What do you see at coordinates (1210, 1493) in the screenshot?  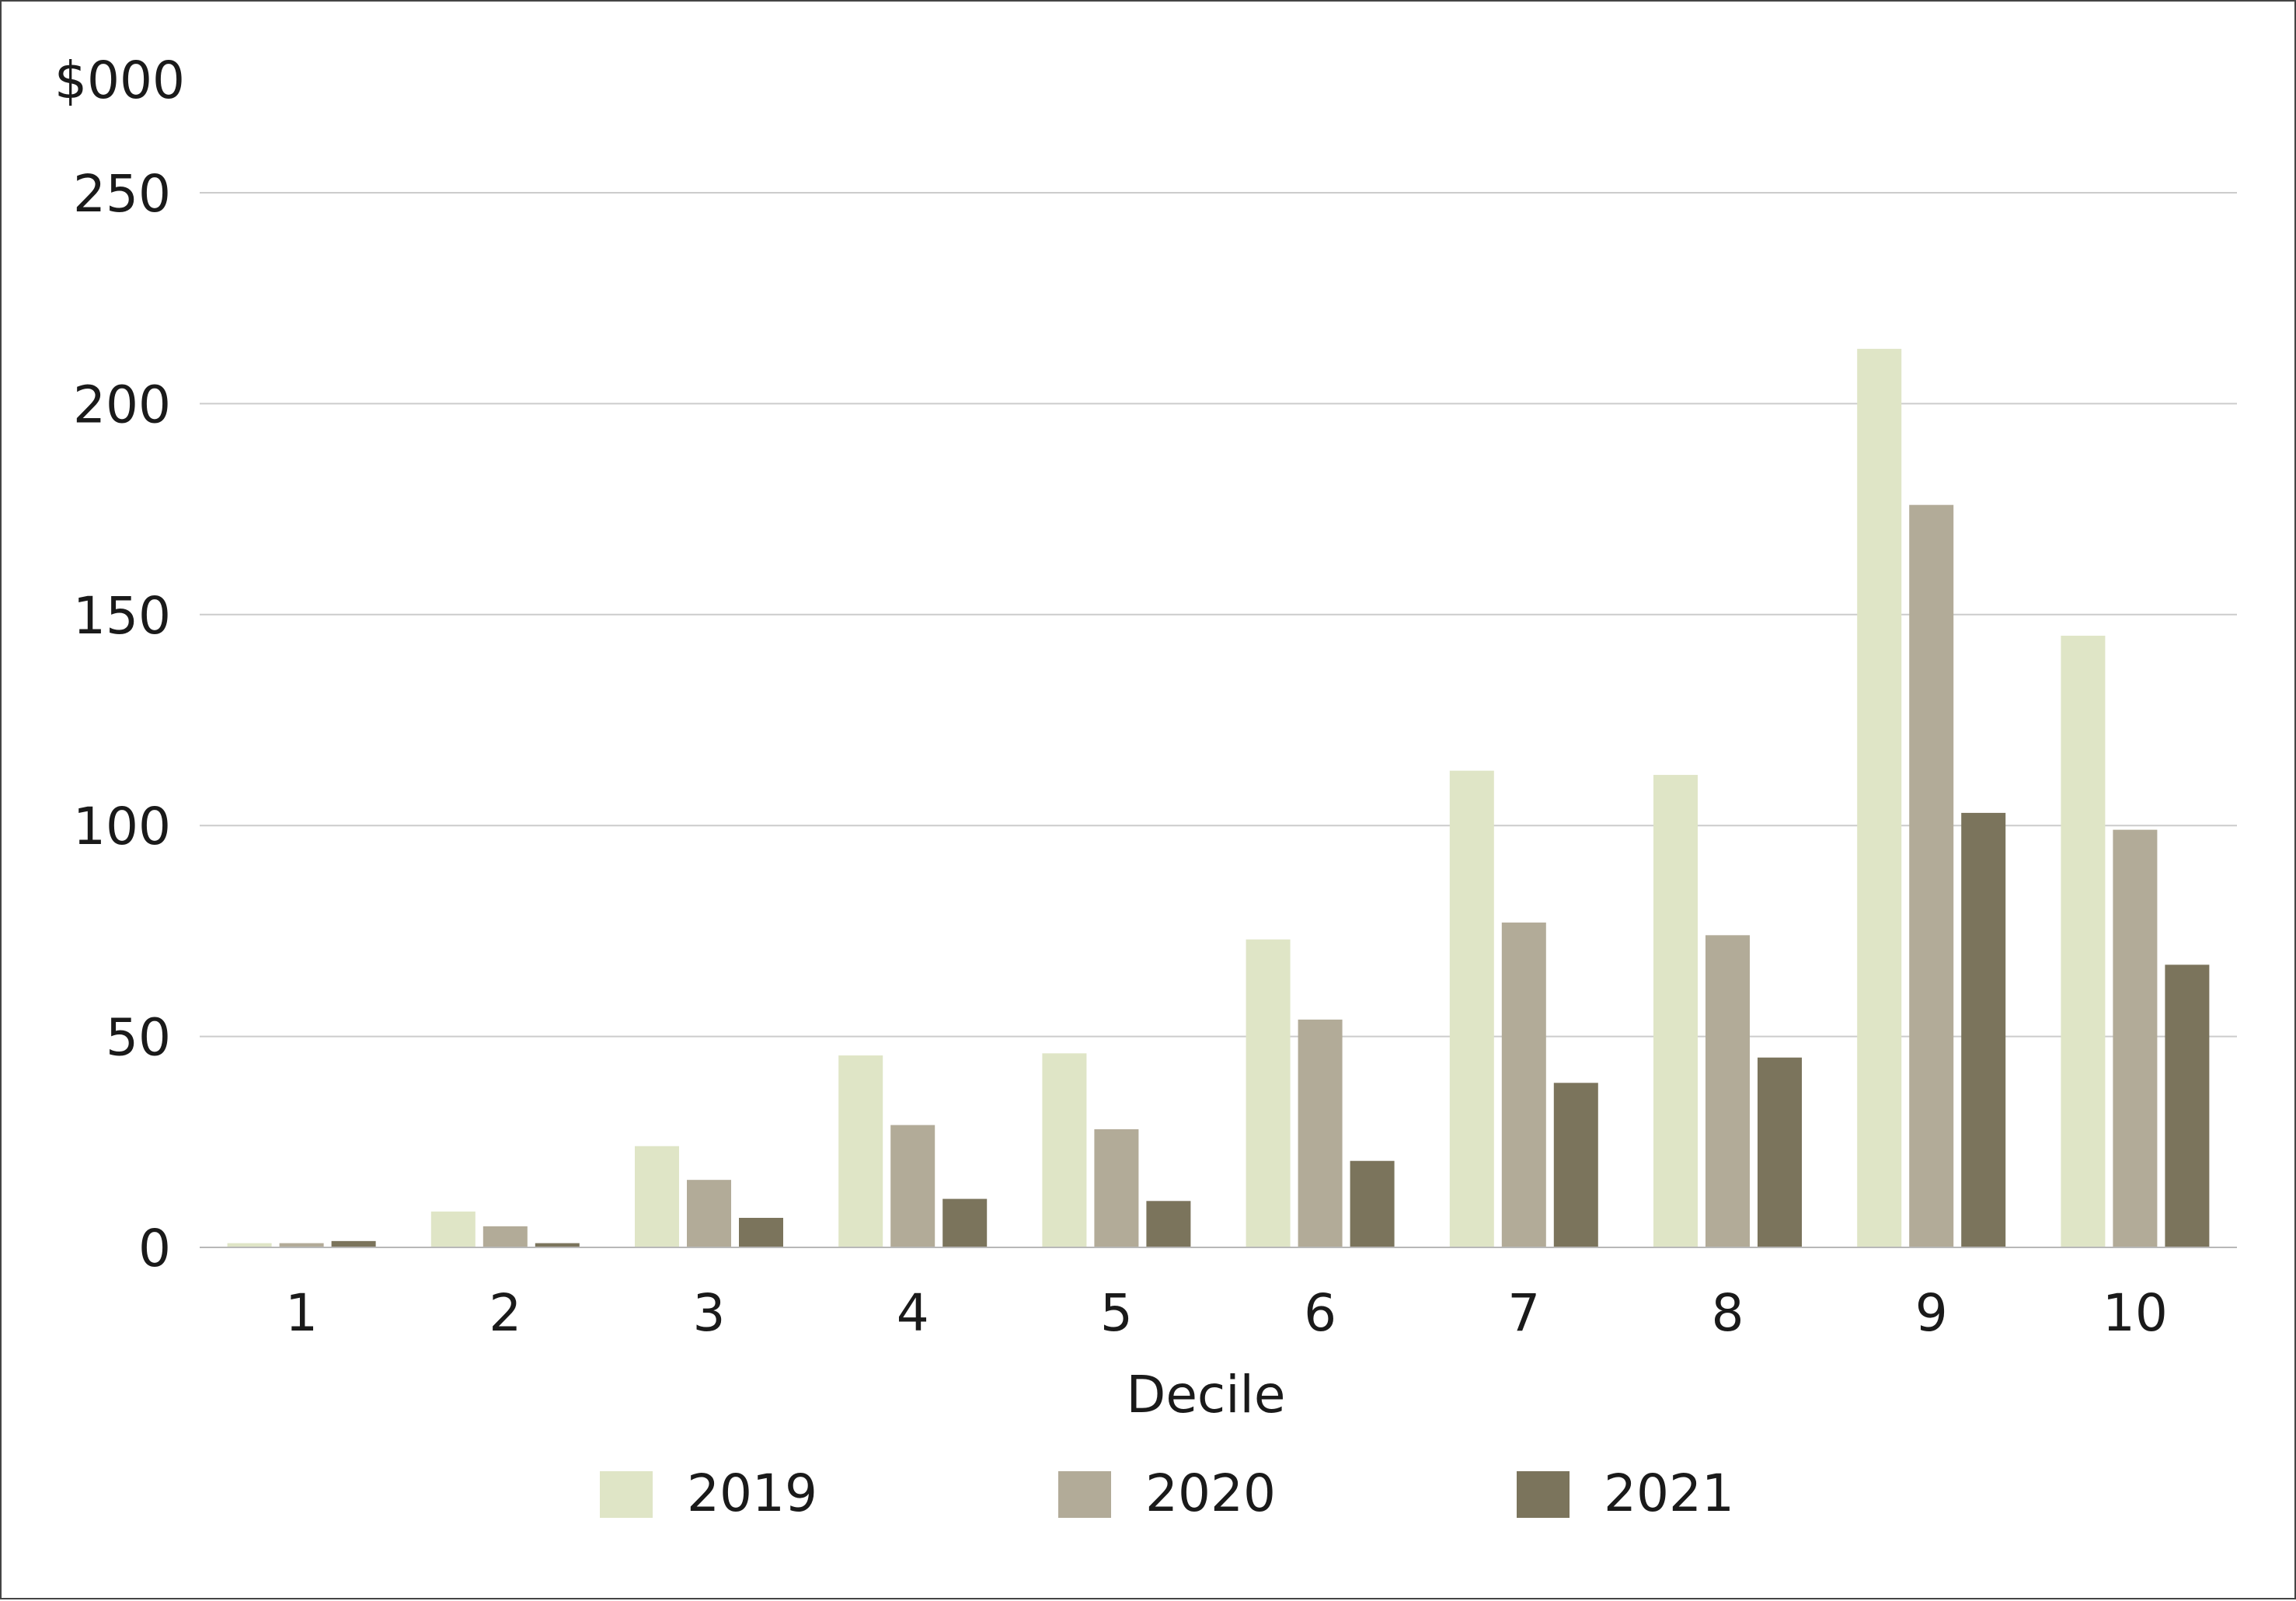 I see `legend-label-2020: 2020` at bounding box center [1210, 1493].